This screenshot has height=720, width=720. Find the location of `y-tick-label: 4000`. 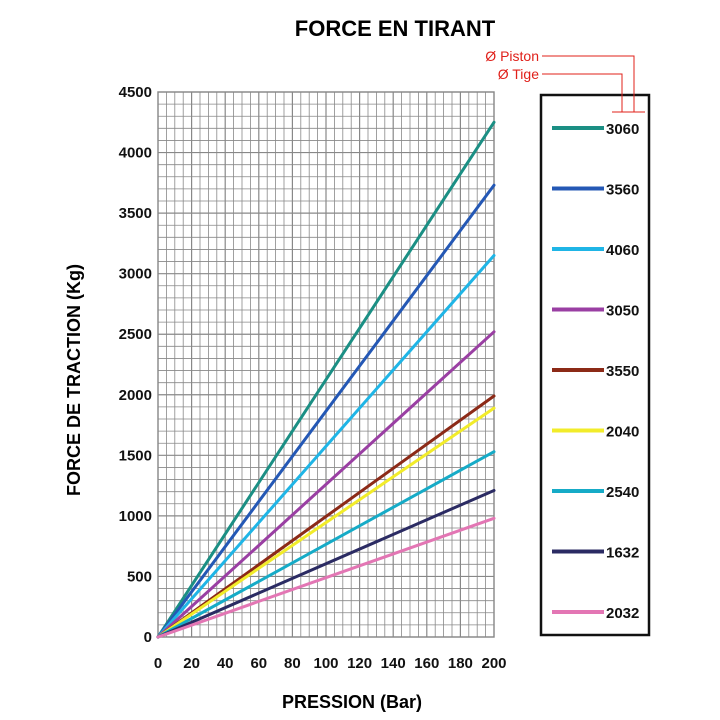

y-tick-label: 4000 is located at coordinates (135, 153).